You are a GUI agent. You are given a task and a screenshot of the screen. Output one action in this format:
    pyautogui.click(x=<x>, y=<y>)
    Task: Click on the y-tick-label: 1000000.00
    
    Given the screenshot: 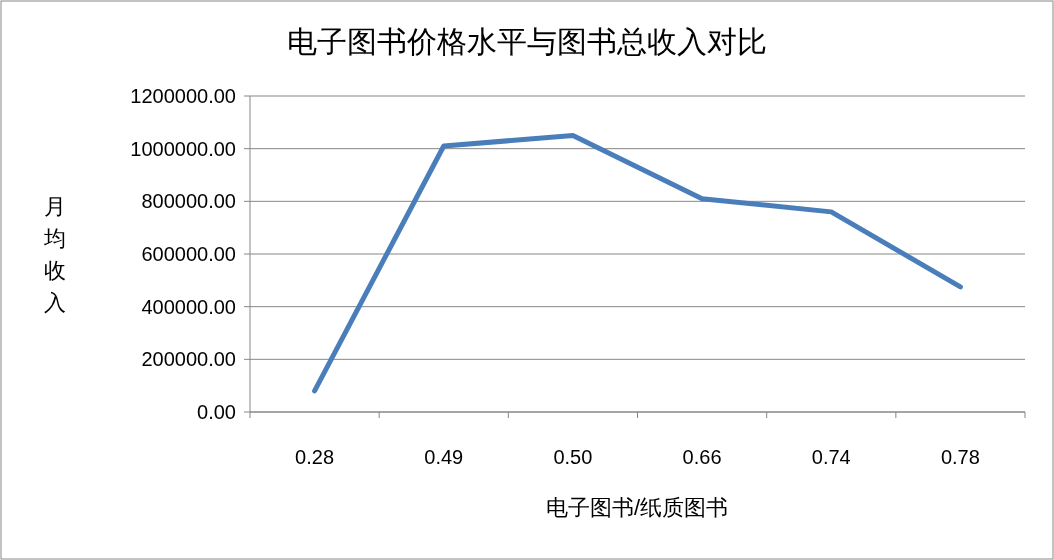 What is the action you would take?
    pyautogui.click(x=183, y=148)
    